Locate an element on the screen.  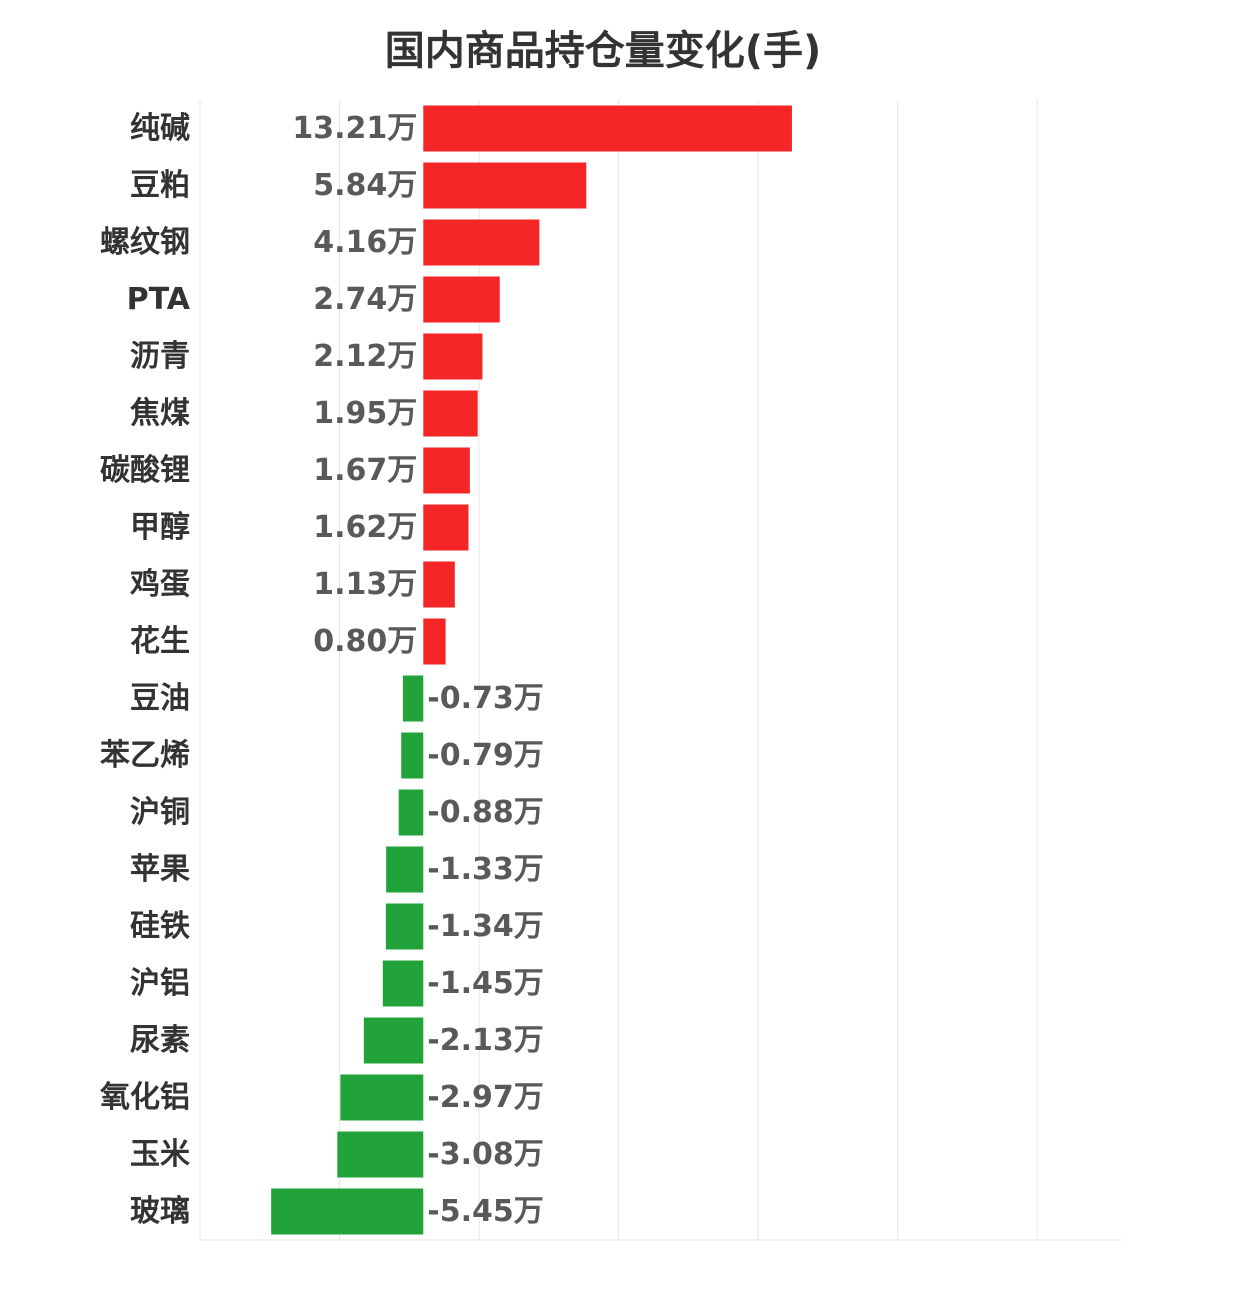
category-label: 纯碱 is located at coordinates (160, 128).